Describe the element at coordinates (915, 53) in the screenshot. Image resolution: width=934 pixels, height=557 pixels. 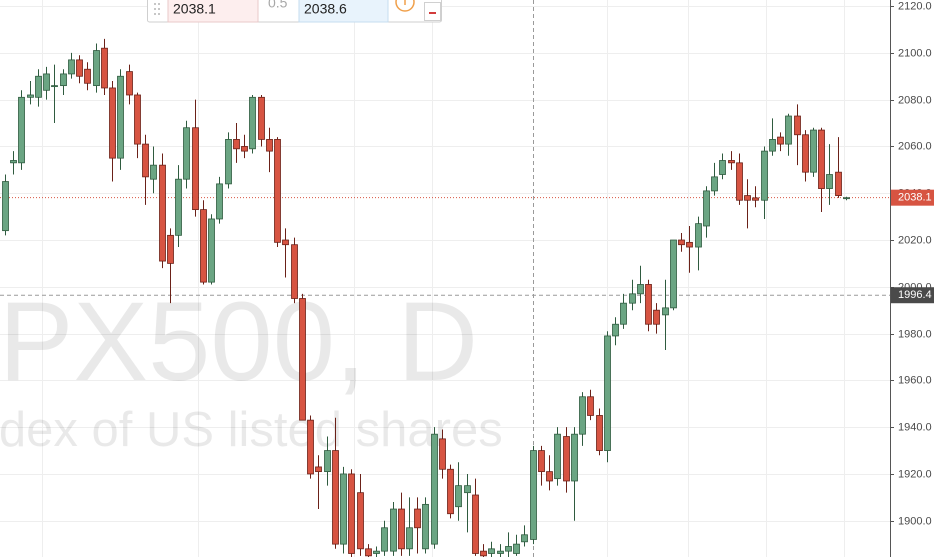
I see `y-tick-label: 2100.0` at that location.